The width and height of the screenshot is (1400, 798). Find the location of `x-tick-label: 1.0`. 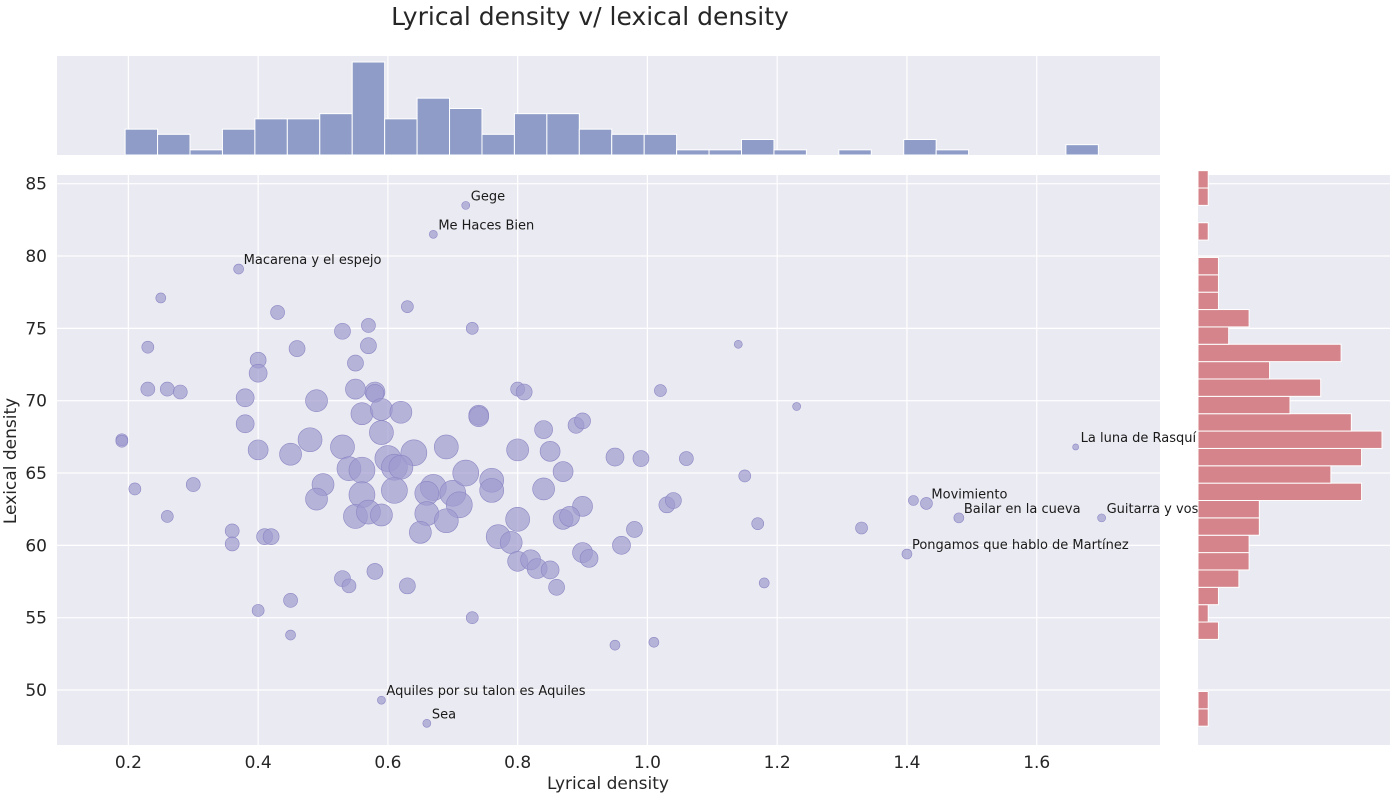

x-tick-label: 1.0 is located at coordinates (647, 763).